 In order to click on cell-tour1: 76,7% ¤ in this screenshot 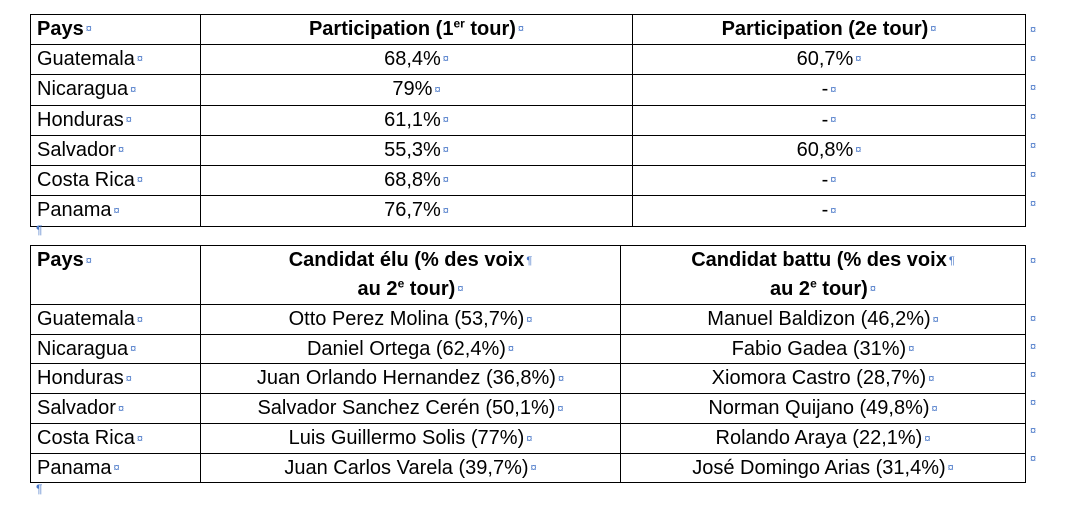, I will do `click(416, 211)`.